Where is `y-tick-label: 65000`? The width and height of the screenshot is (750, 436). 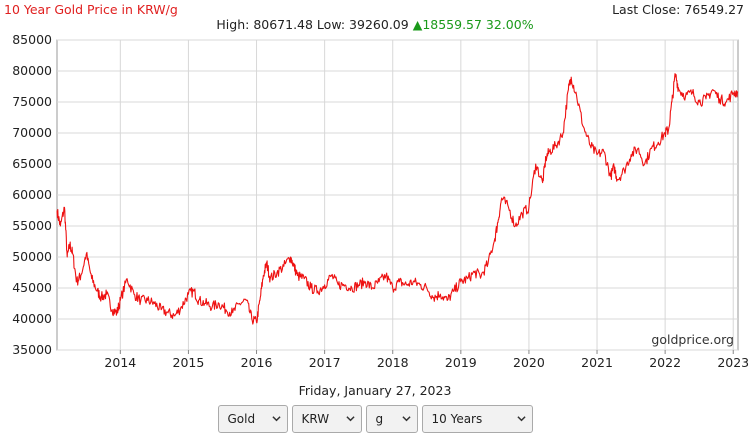
y-tick-label: 65000 is located at coordinates (32, 163).